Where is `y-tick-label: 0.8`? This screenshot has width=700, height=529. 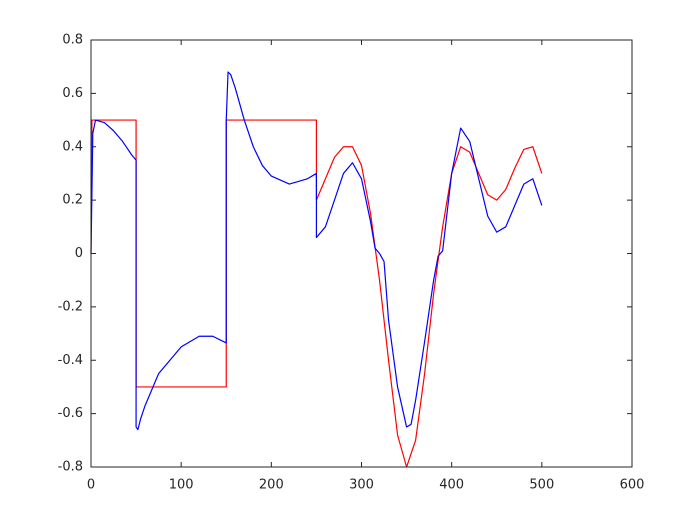
y-tick-label: 0.8 is located at coordinates (72, 40).